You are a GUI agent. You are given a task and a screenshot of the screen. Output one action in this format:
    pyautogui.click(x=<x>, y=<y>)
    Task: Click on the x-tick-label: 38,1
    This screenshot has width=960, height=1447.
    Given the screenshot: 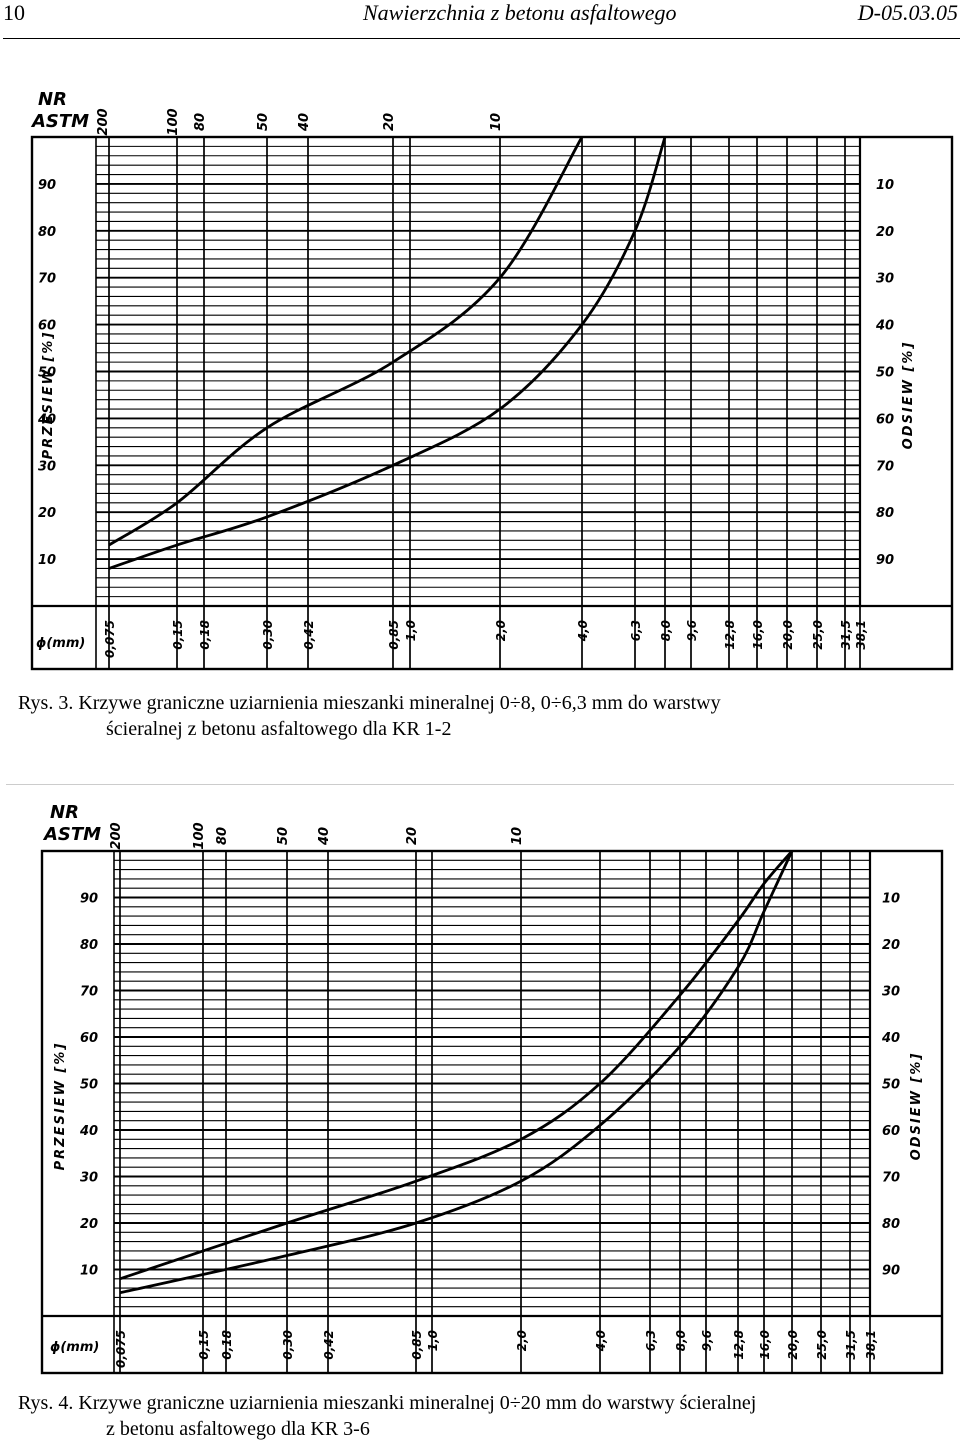 What is the action you would take?
    pyautogui.click(x=861, y=635)
    